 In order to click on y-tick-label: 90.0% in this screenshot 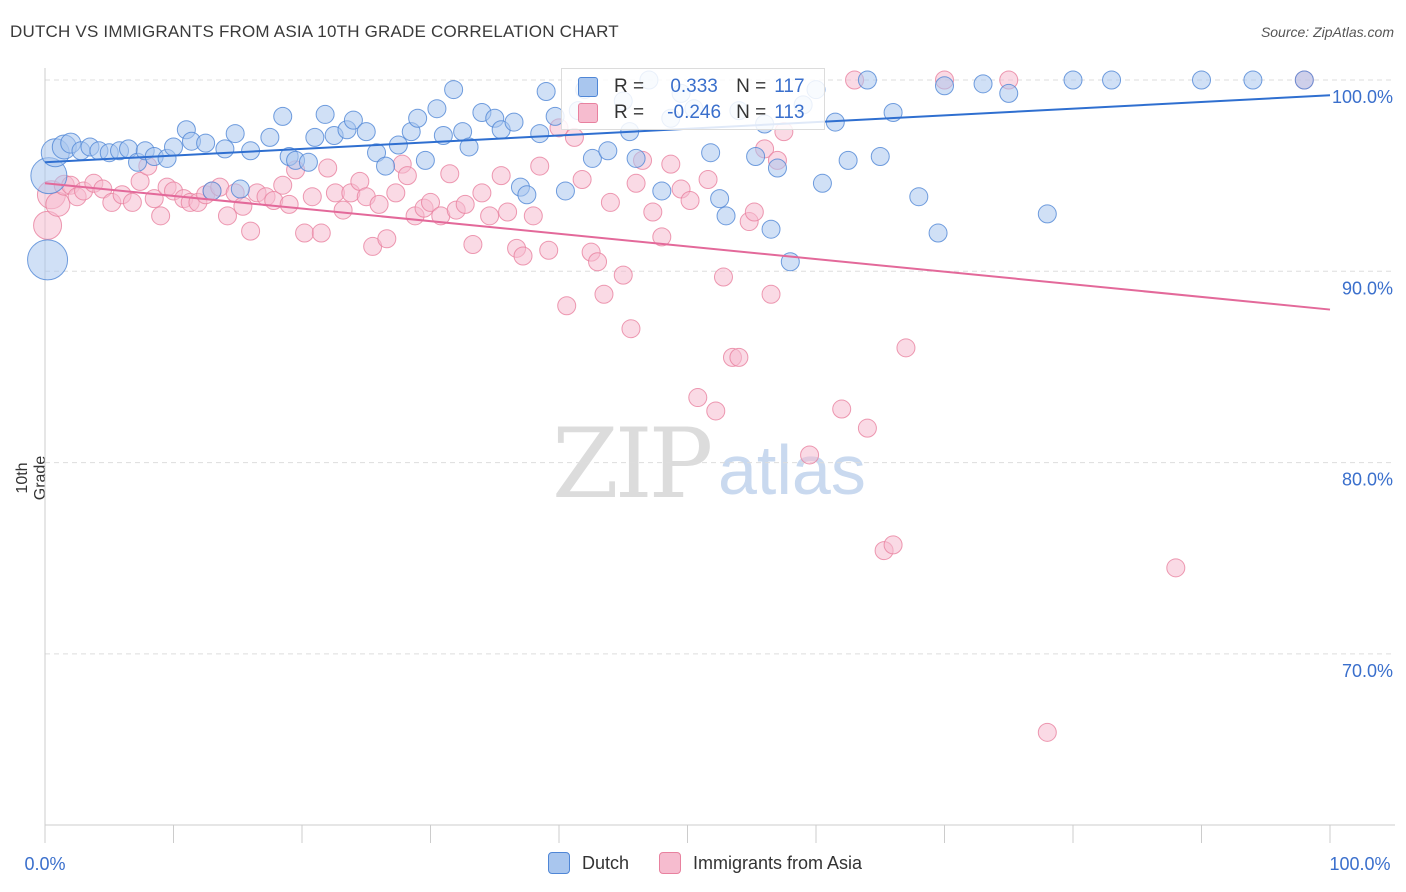, I will do `click(1367, 288)`.